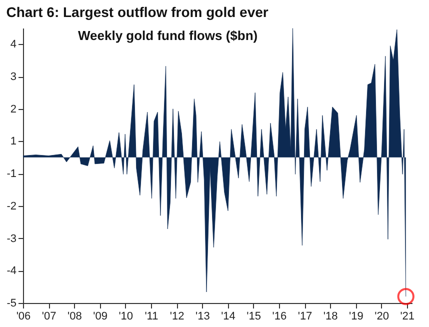 Image resolution: width=429 pixels, height=327 pixels. What do you see at coordinates (11, 271) in the screenshot?
I see `y-tick-label: -4` at bounding box center [11, 271].